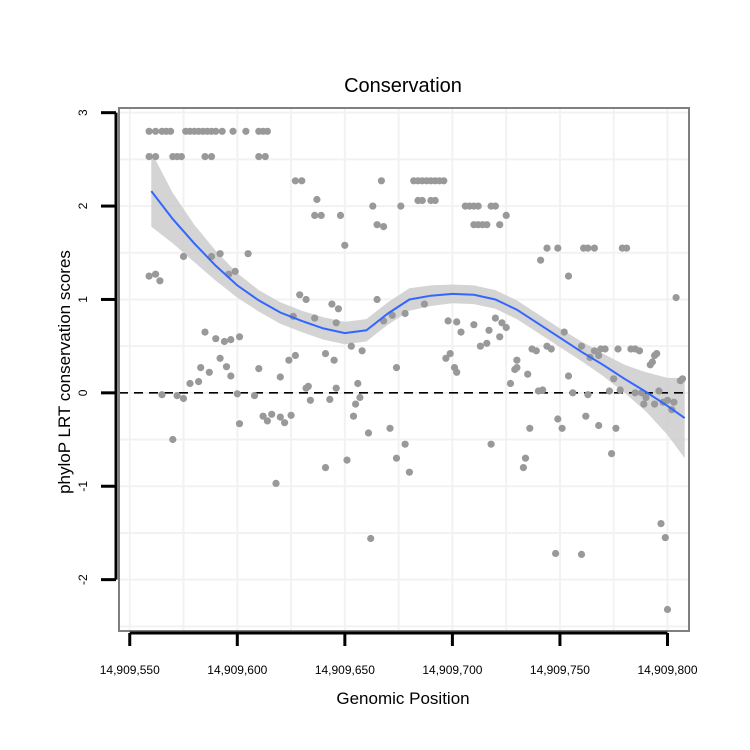  Describe the element at coordinates (64, 372) in the screenshot. I see `y-axis-label: phyloP LRT conservation scores` at that location.